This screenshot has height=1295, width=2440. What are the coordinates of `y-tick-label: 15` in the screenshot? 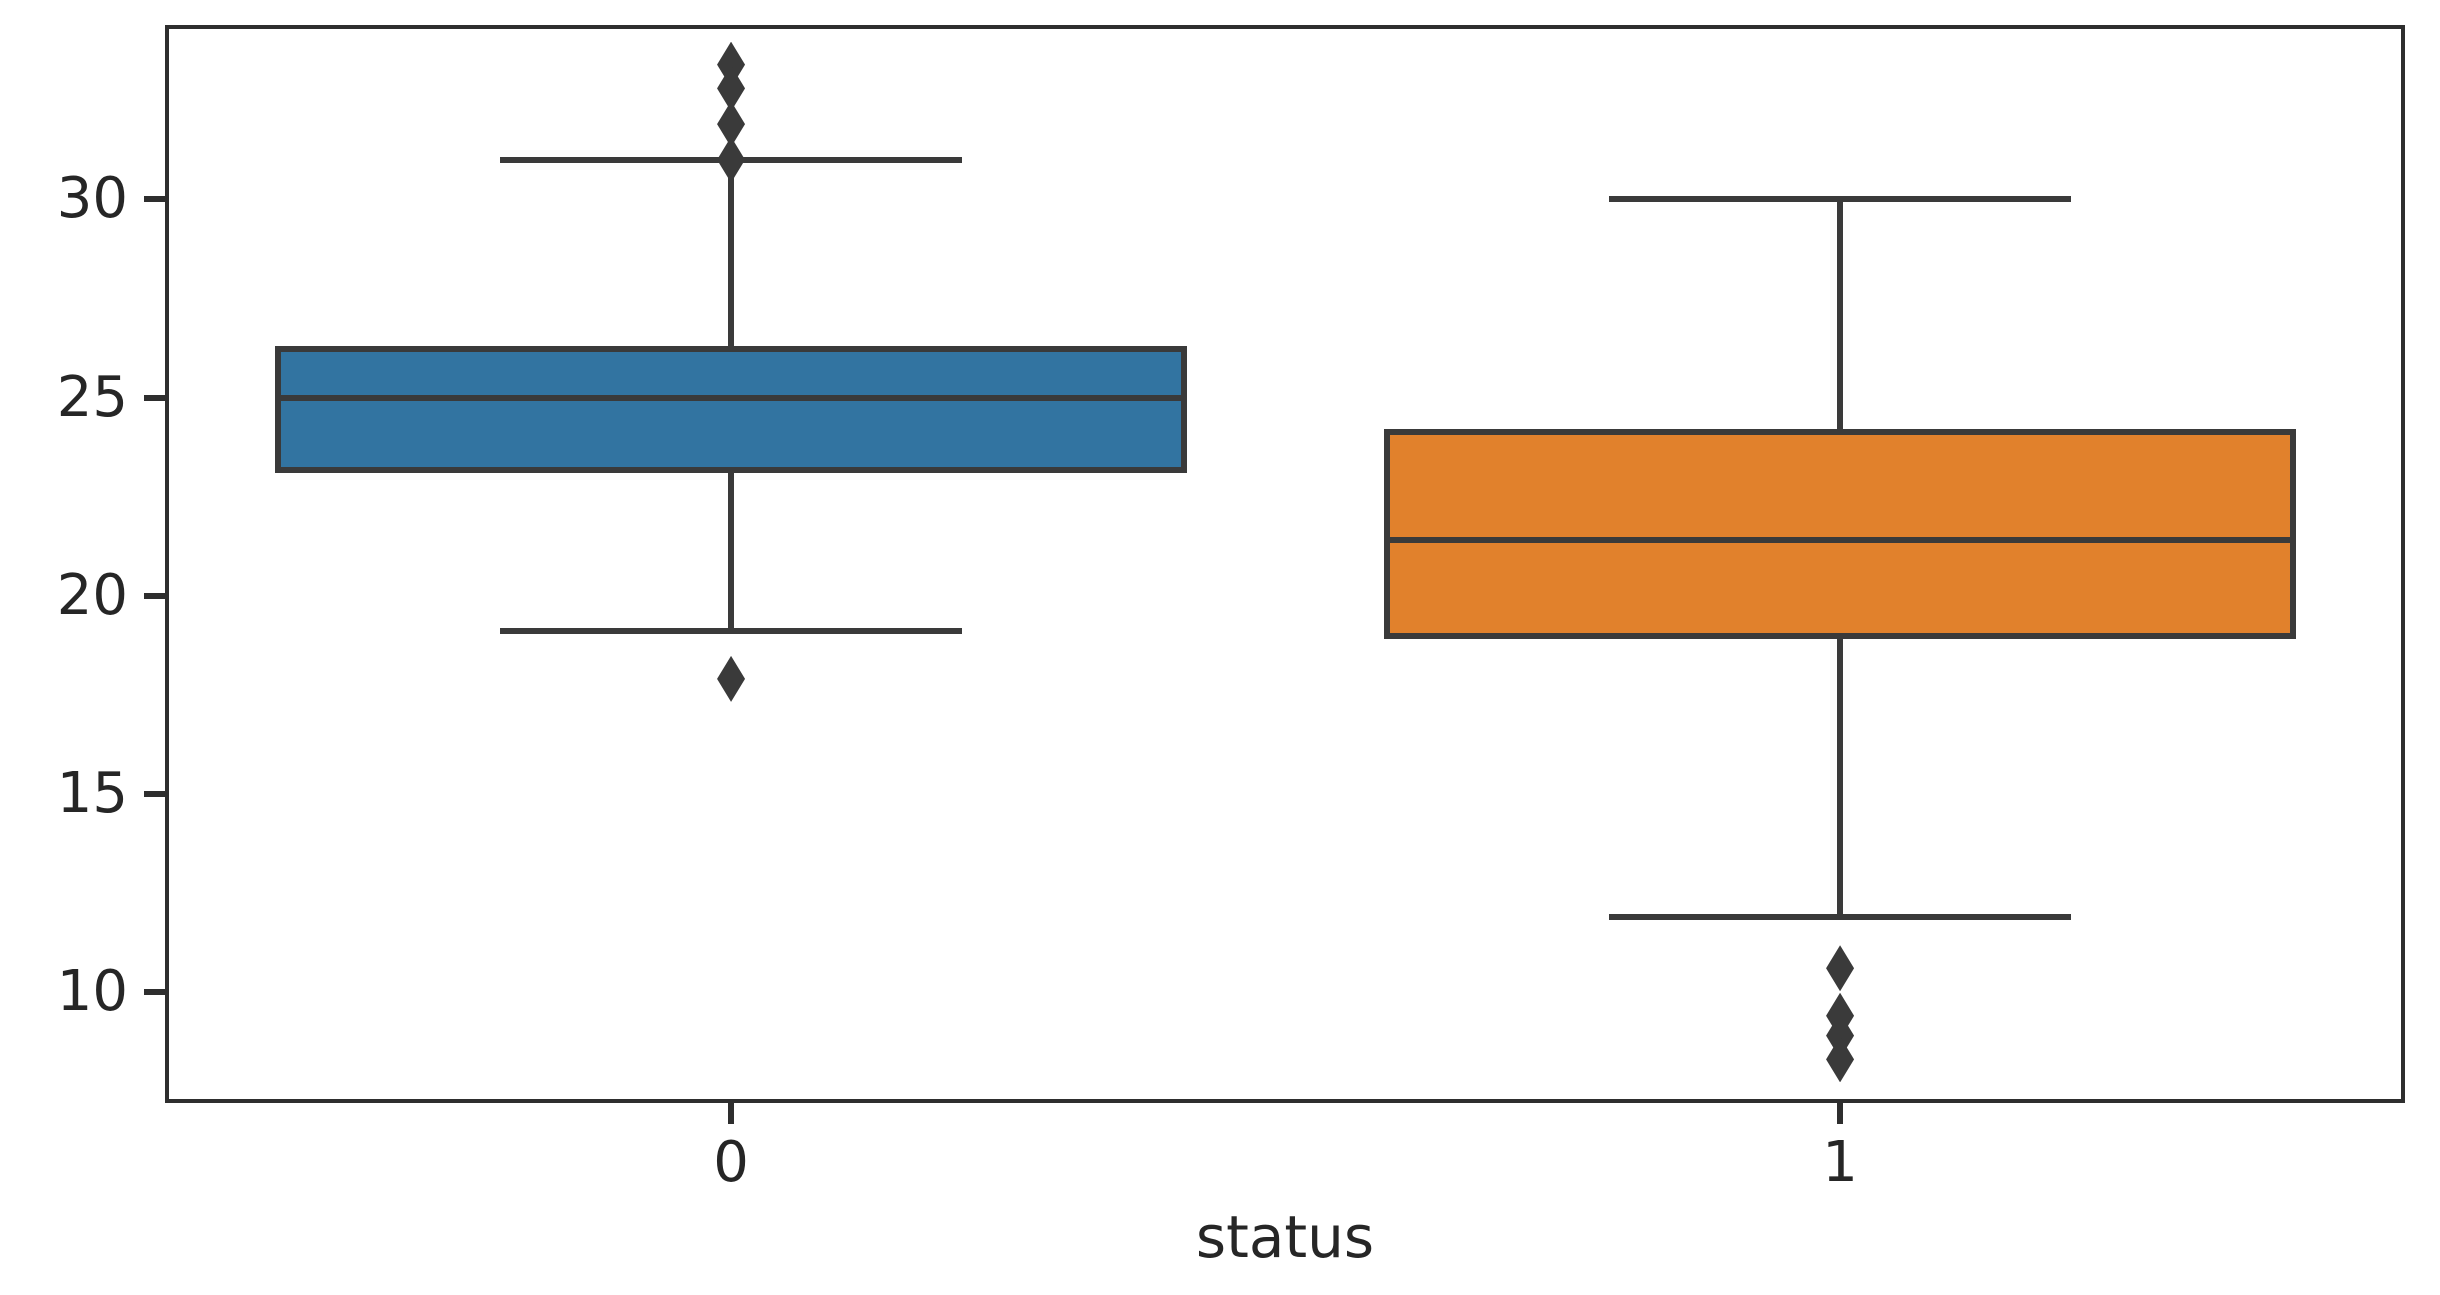 It's located at (92, 793).